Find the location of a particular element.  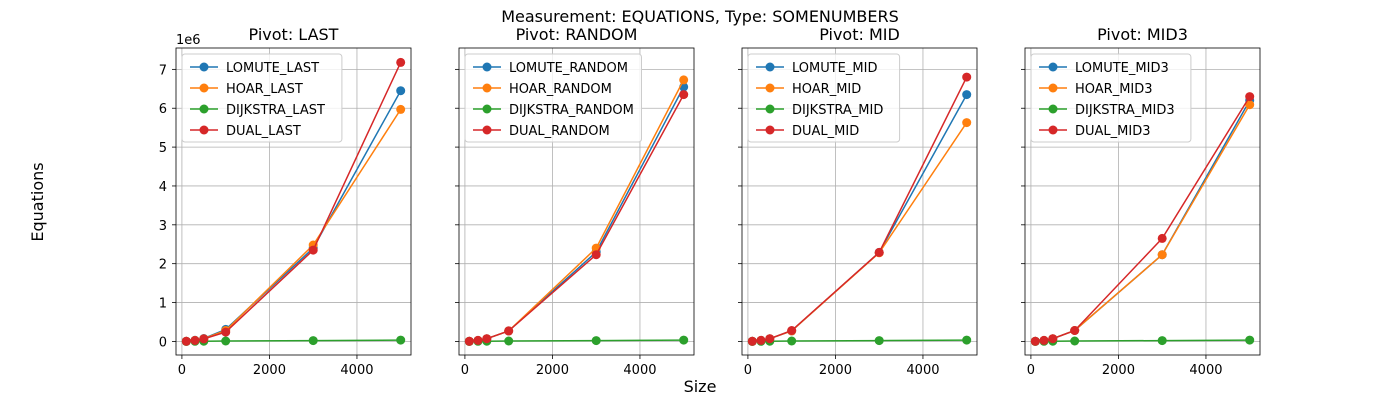

y-tick-label: 0 is located at coordinates (163, 342).